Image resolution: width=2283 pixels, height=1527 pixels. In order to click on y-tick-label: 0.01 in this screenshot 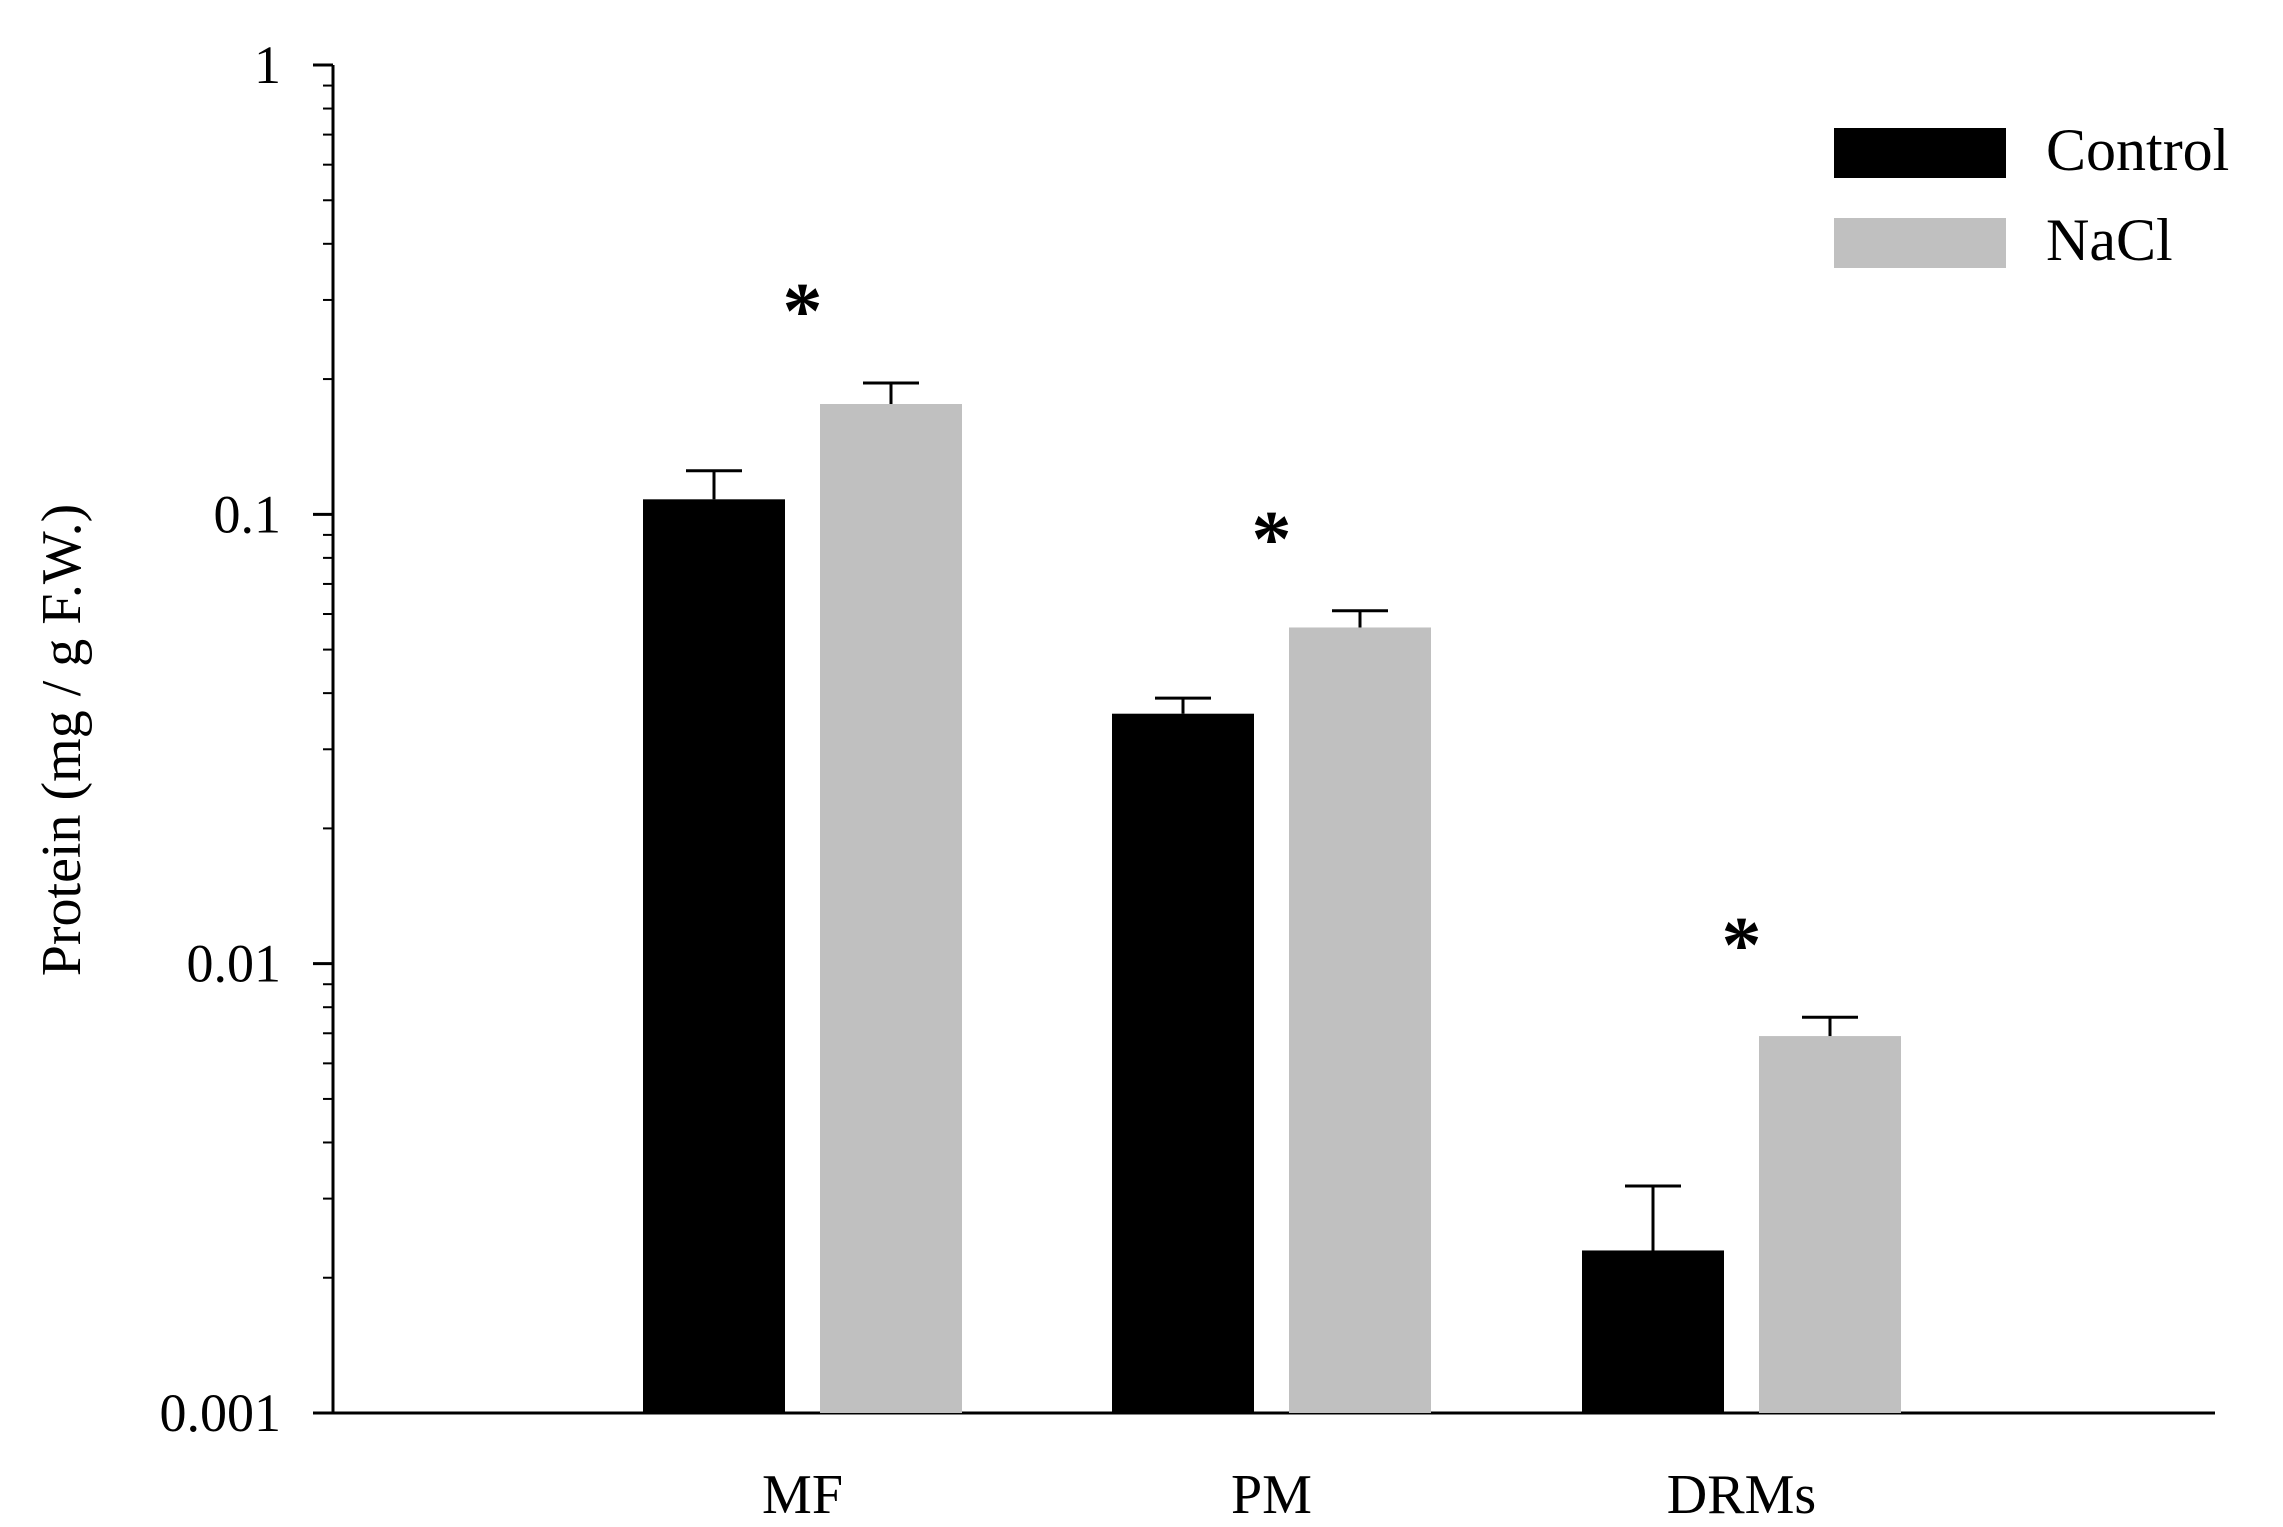, I will do `click(234, 964)`.